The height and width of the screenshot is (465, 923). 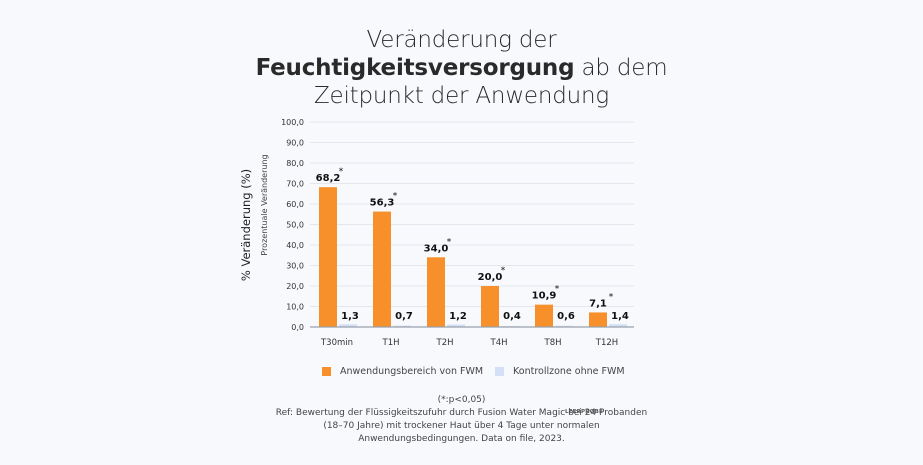 What do you see at coordinates (295, 204) in the screenshot?
I see `y-tick-label: 60,0` at bounding box center [295, 204].